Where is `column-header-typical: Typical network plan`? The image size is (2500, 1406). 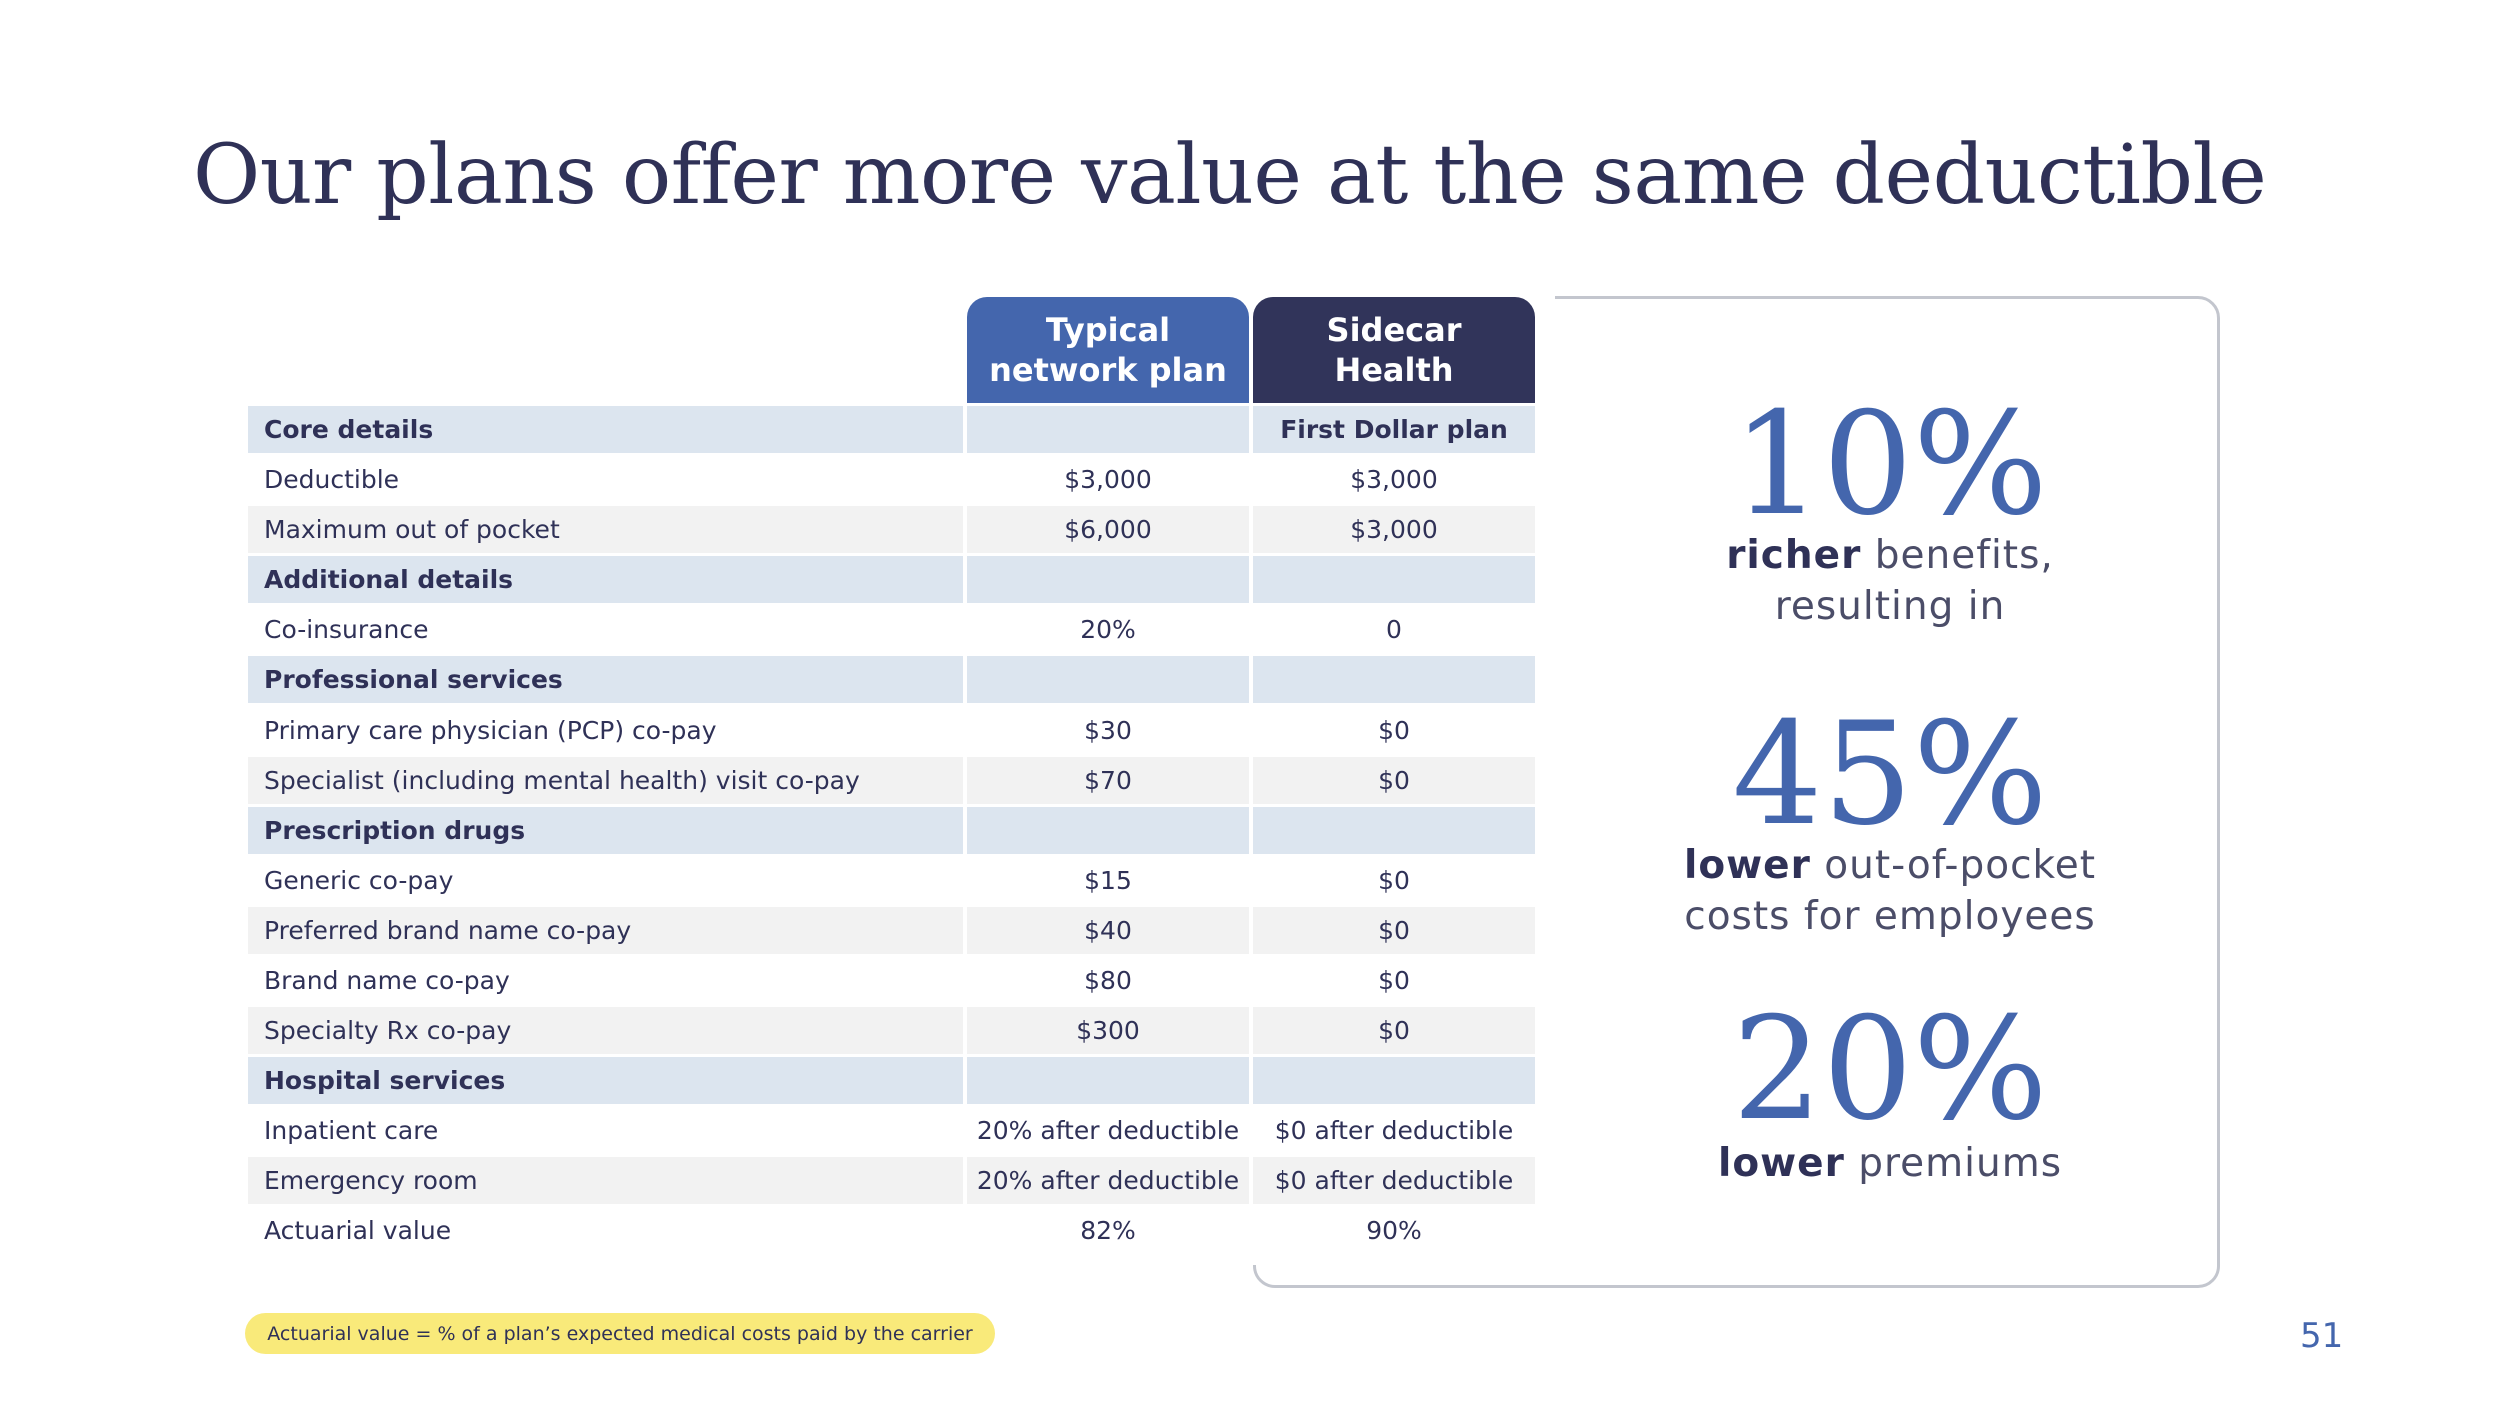 column-header-typical: Typical network plan is located at coordinates (1108, 350).